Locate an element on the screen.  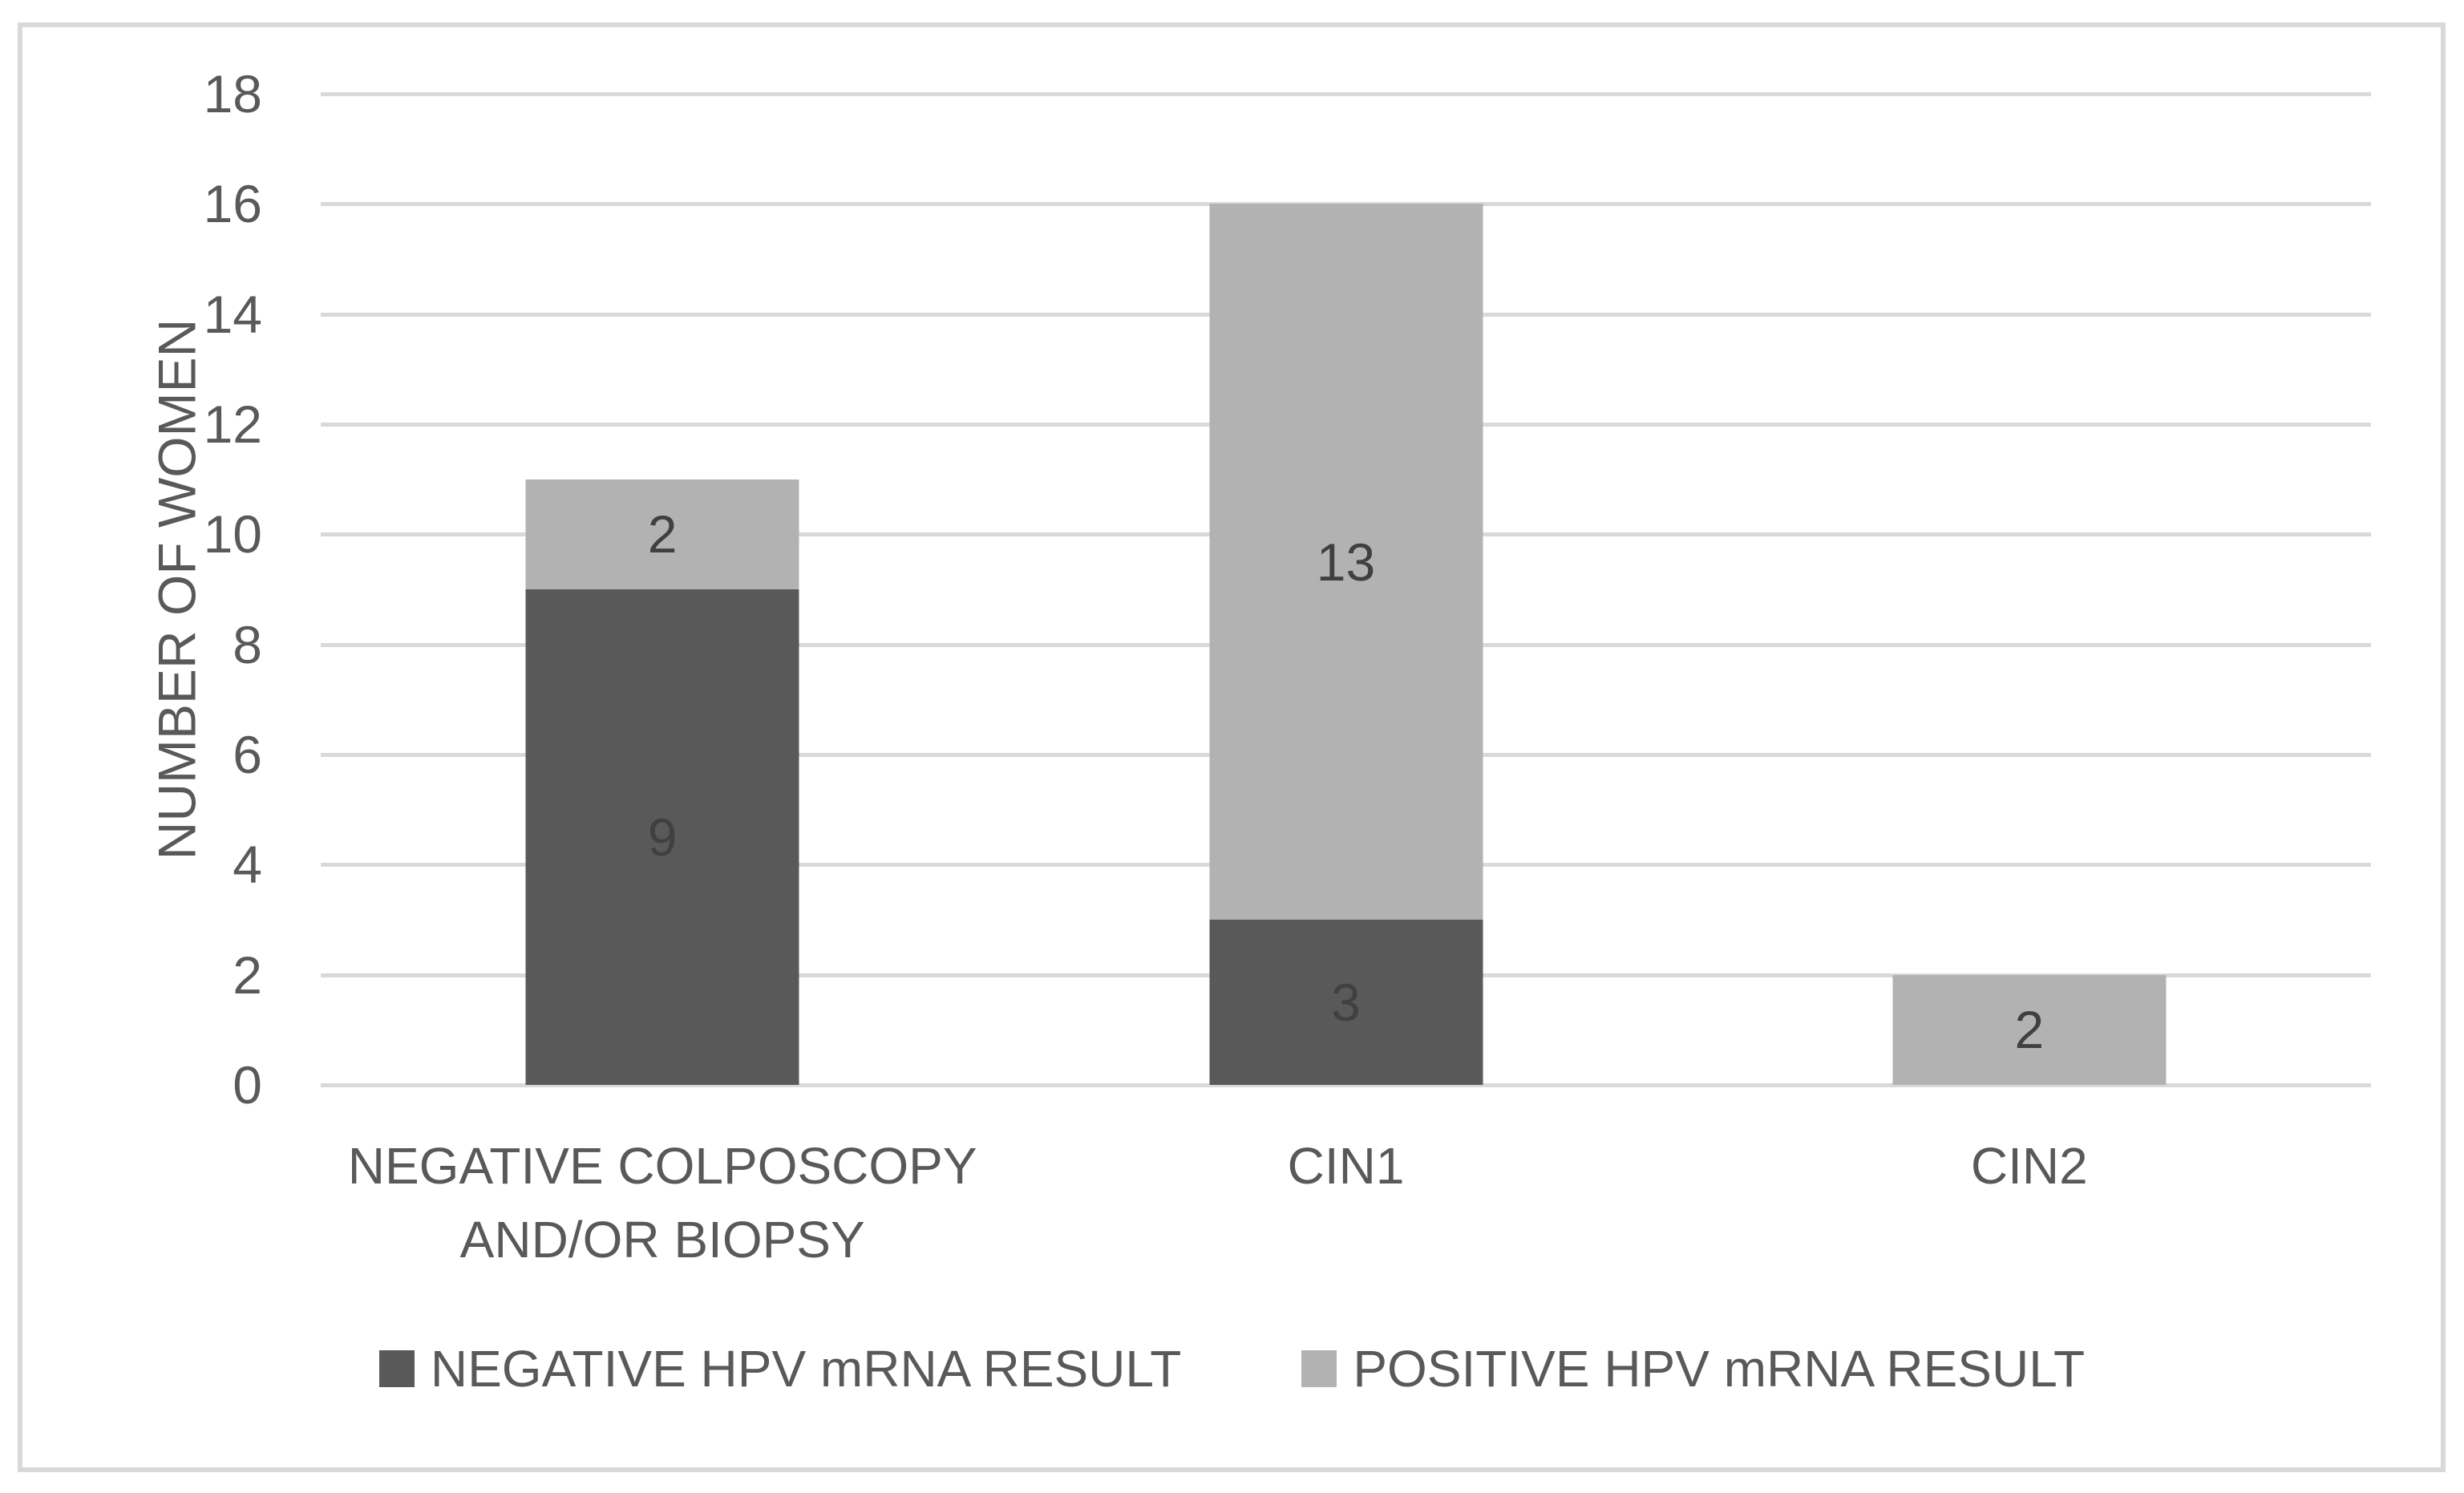
bar-segment-negative: 3 is located at coordinates (1346, 1003).